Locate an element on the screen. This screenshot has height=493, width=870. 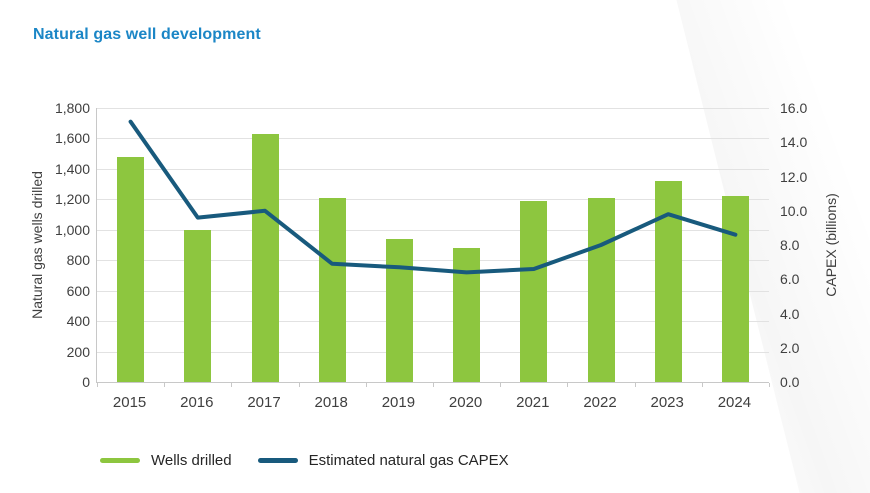
left-tick-1400: 1,400 is located at coordinates (72, 168).